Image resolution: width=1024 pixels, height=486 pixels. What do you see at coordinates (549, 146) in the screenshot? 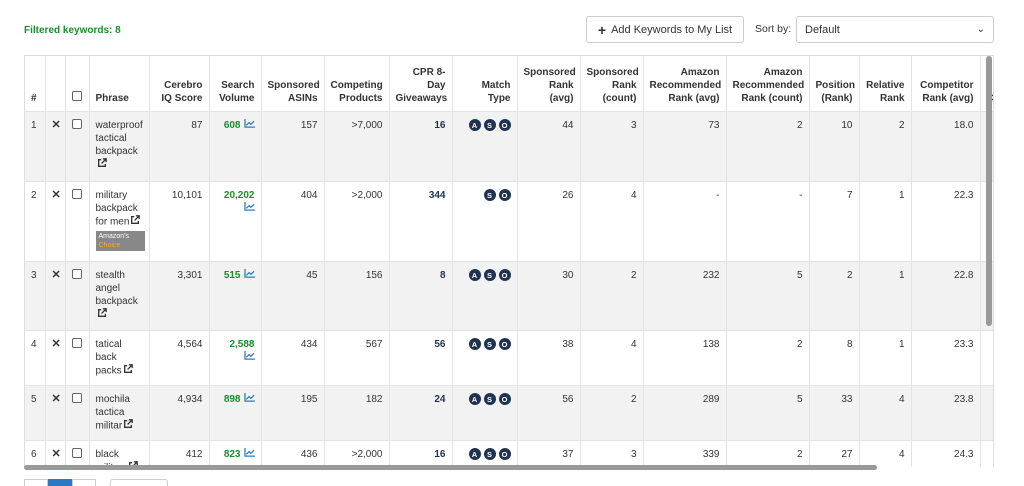
I see `sponsored-rank-avg: 44` at bounding box center [549, 146].